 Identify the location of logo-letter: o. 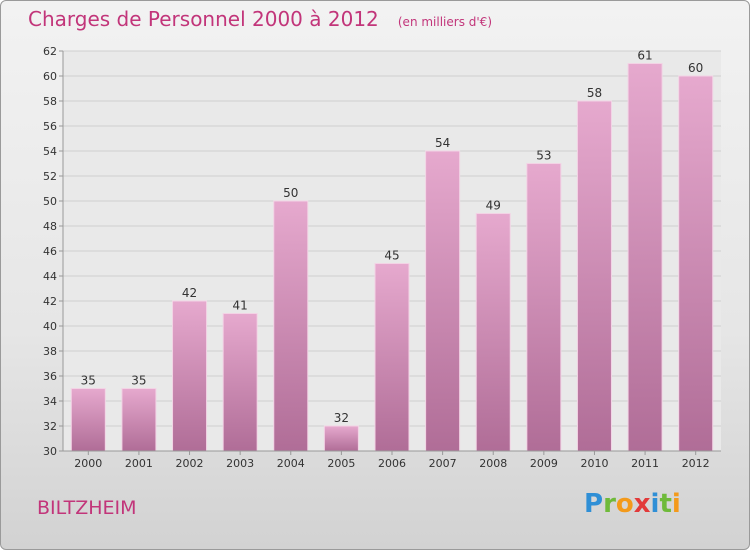
(624, 504).